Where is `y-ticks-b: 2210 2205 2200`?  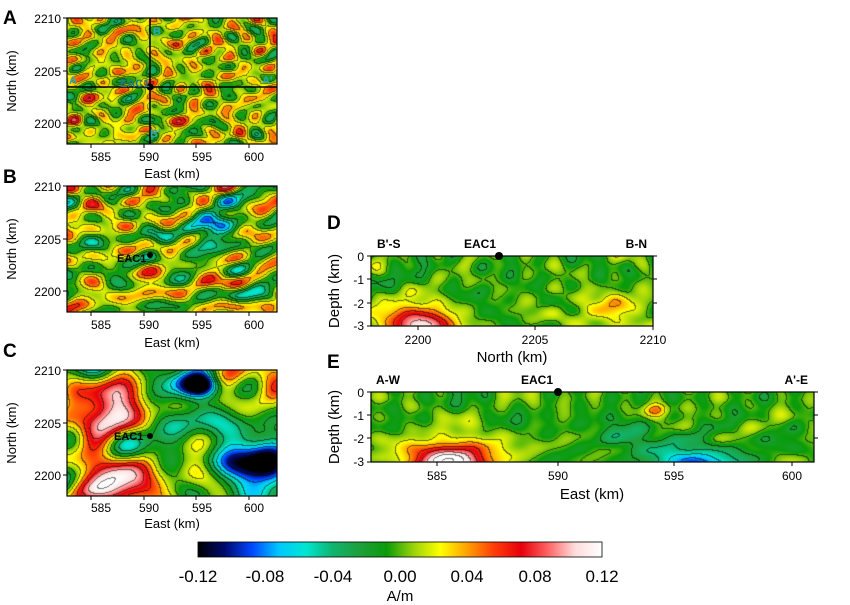
y-ticks-b: 2210 2205 2200 is located at coordinates (50, 239).